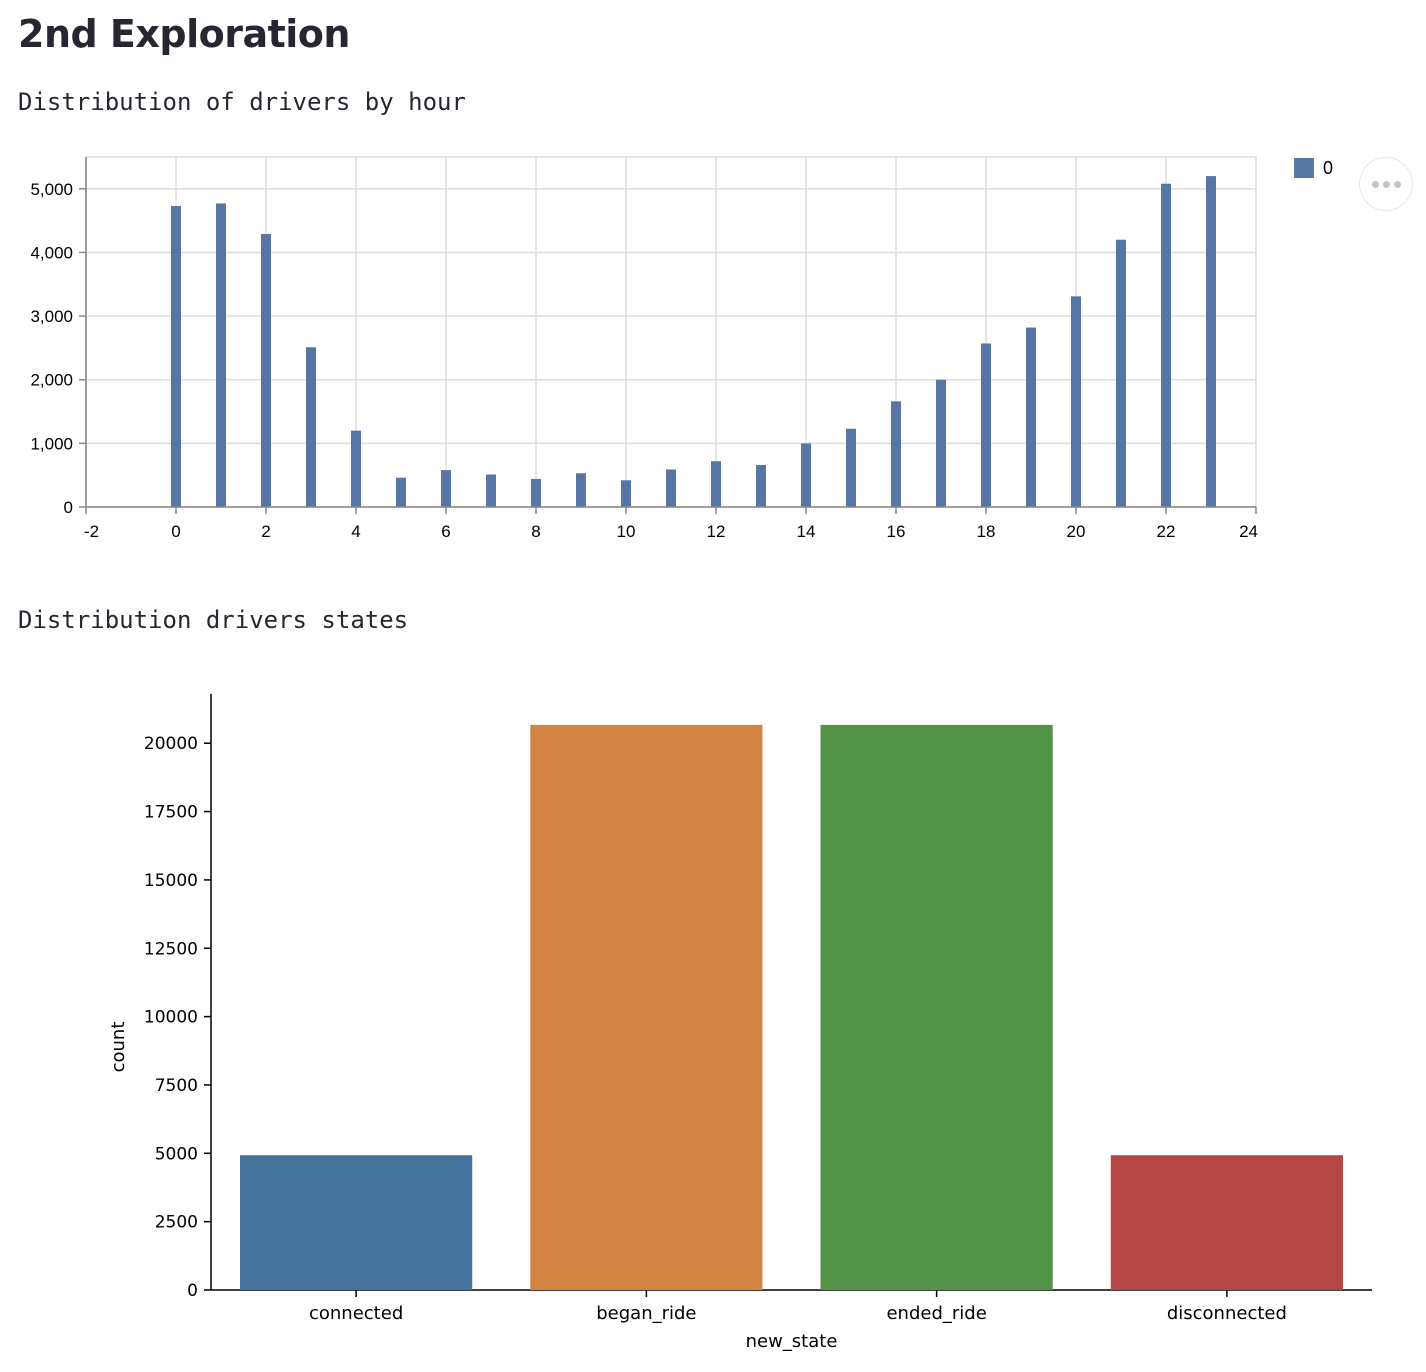 Image resolution: width=1426 pixels, height=1372 pixels. Describe the element at coordinates (91, 531) in the screenshot. I see `x-tick-label: -2` at that location.